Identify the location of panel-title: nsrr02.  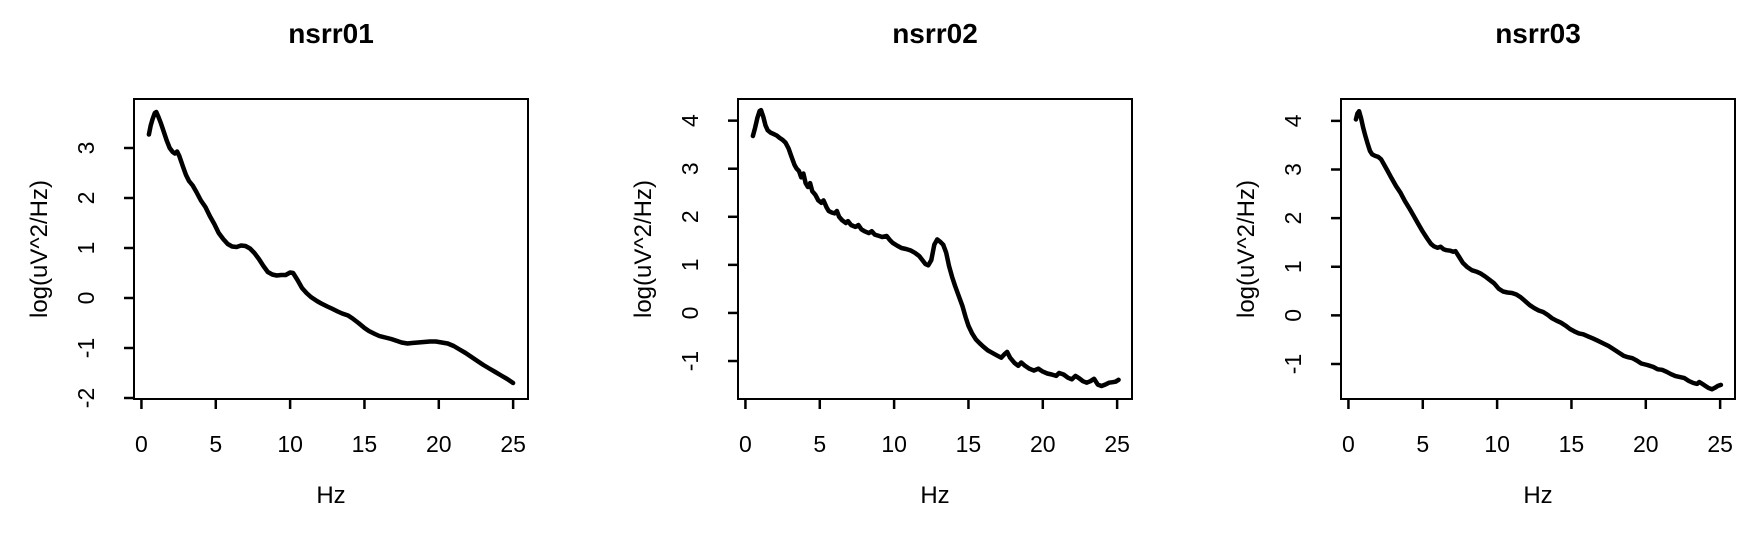
(935, 33).